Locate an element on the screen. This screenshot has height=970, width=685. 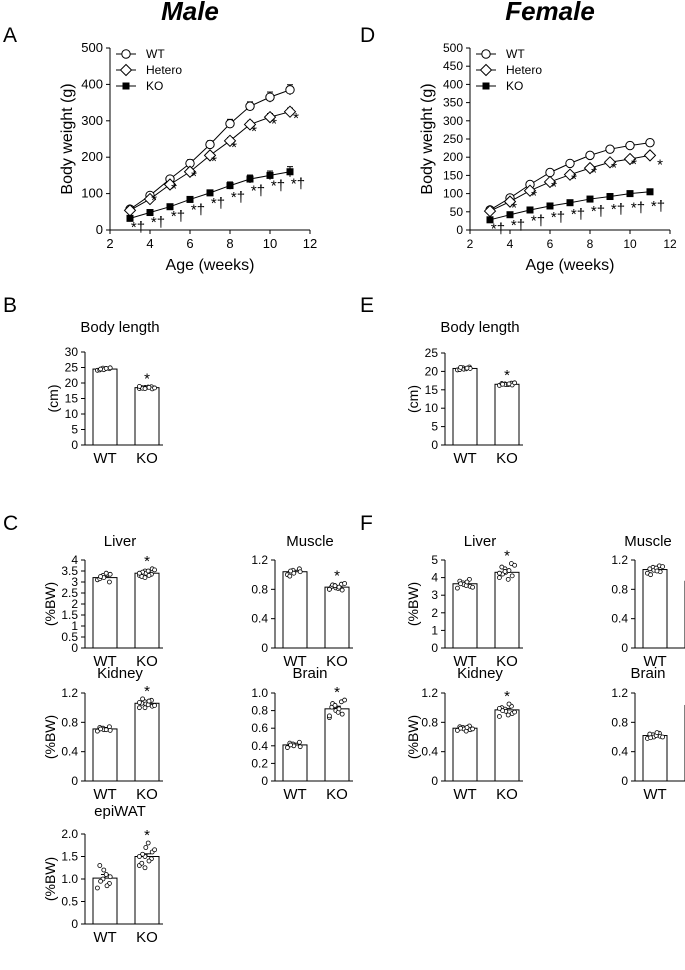
x-tick-label: 2 is located at coordinates (109, 243).